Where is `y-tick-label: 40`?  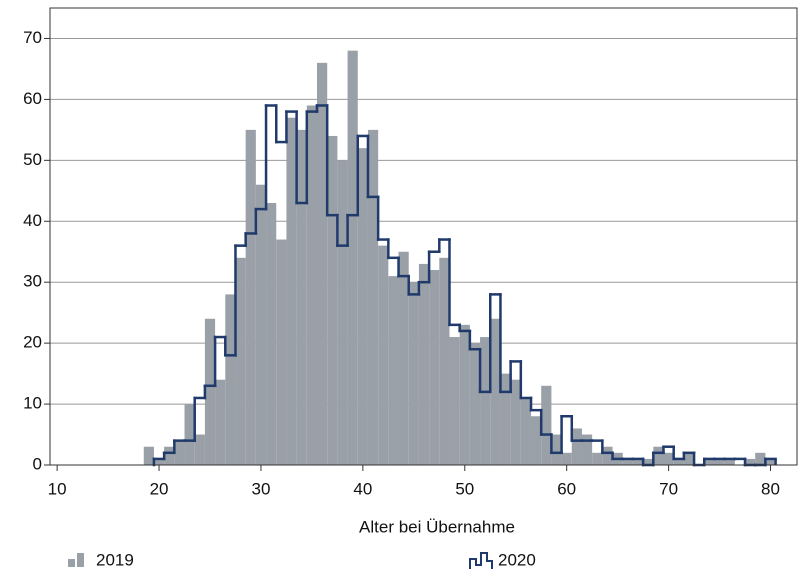
y-tick-label: 40 is located at coordinates (32, 220).